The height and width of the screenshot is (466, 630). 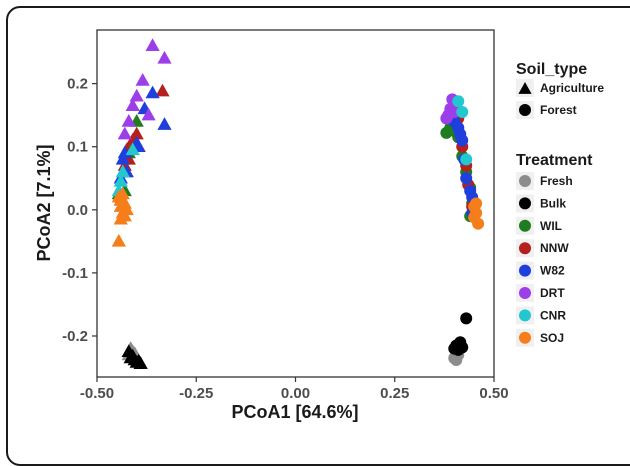 I want to click on y-axis-title: PCoA2 [7.1%], so click(x=44, y=202).